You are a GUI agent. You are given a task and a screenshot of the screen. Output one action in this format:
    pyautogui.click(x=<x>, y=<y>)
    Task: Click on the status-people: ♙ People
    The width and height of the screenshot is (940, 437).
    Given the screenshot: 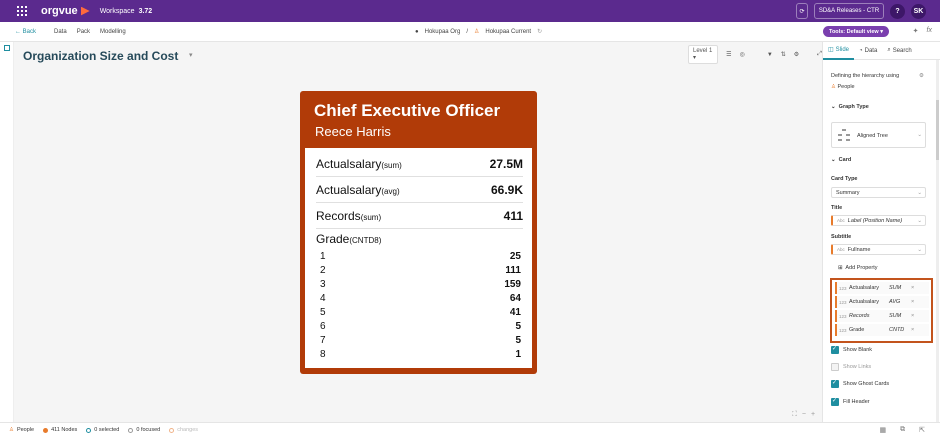 What is the action you would take?
    pyautogui.click(x=21, y=430)
    